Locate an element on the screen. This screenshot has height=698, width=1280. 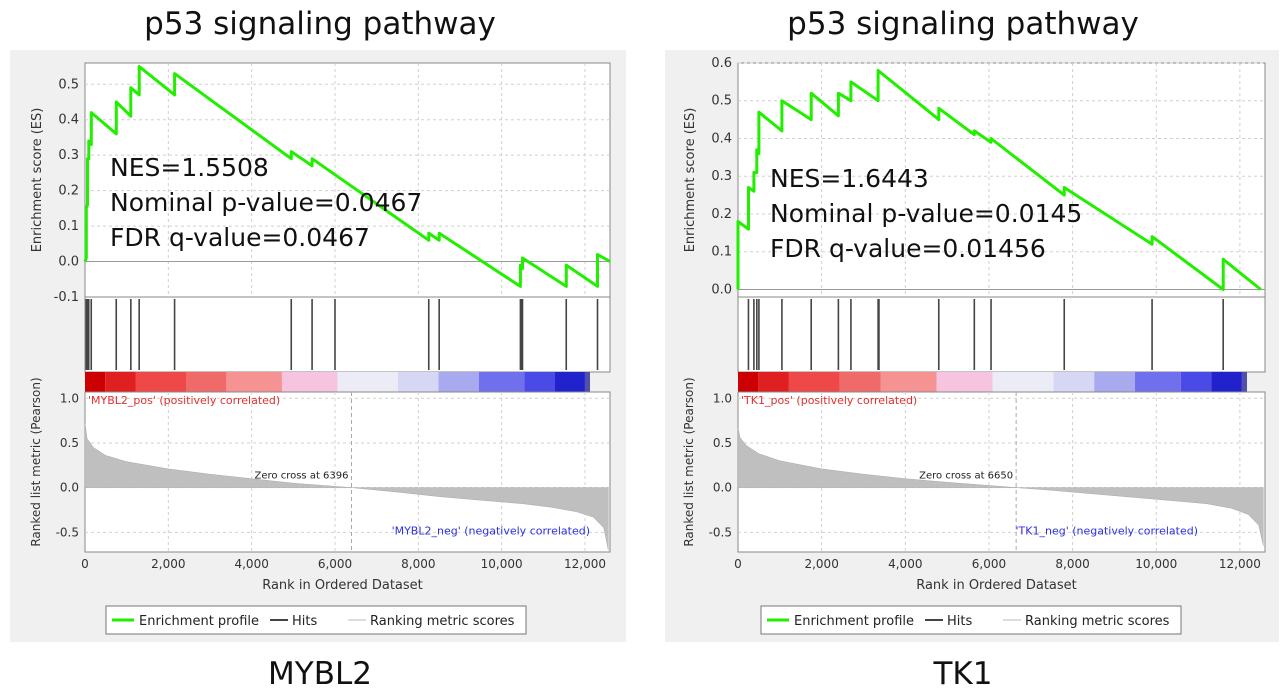
positive-label: 'MYBL2_pos' (positively correlated) is located at coordinates (184, 400).